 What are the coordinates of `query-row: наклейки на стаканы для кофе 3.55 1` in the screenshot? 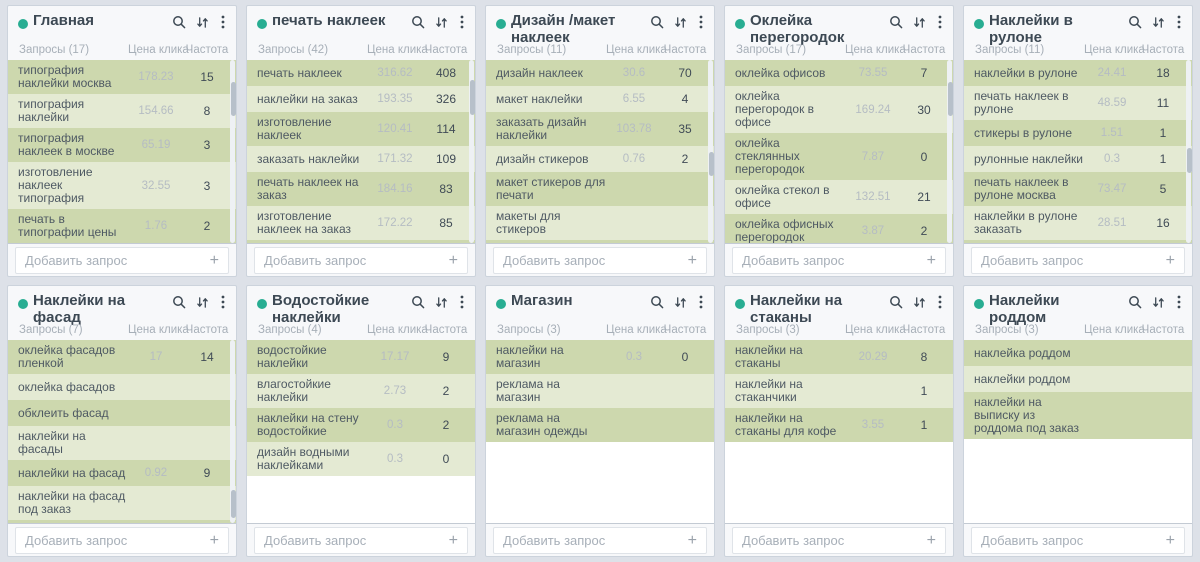 It's located at (839, 425).